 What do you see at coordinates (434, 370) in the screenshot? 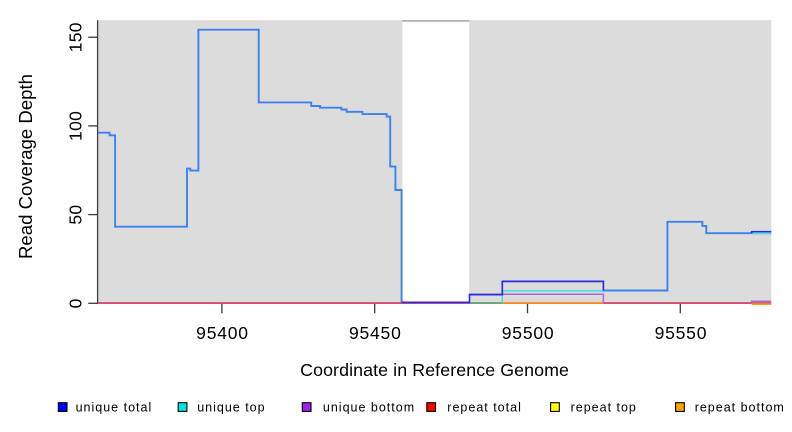
I see `svg-text: Coordinate in Reference Genome` at bounding box center [434, 370].